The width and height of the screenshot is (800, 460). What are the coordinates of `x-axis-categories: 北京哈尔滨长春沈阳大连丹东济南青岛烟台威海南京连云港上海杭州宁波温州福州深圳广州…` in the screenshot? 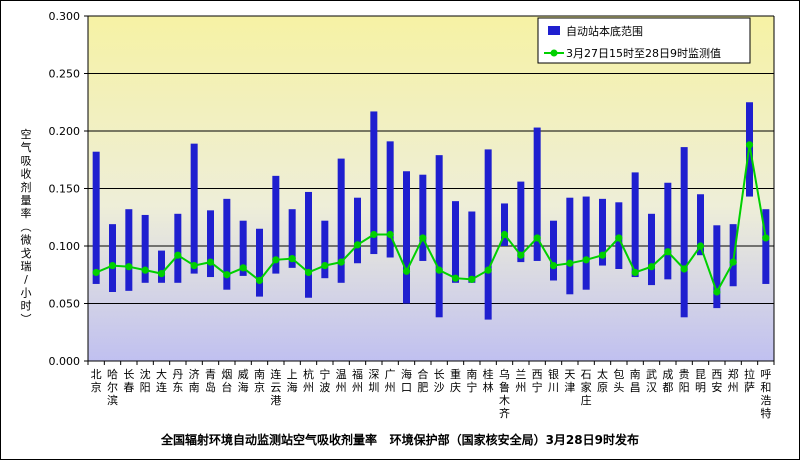 It's located at (431, 393).